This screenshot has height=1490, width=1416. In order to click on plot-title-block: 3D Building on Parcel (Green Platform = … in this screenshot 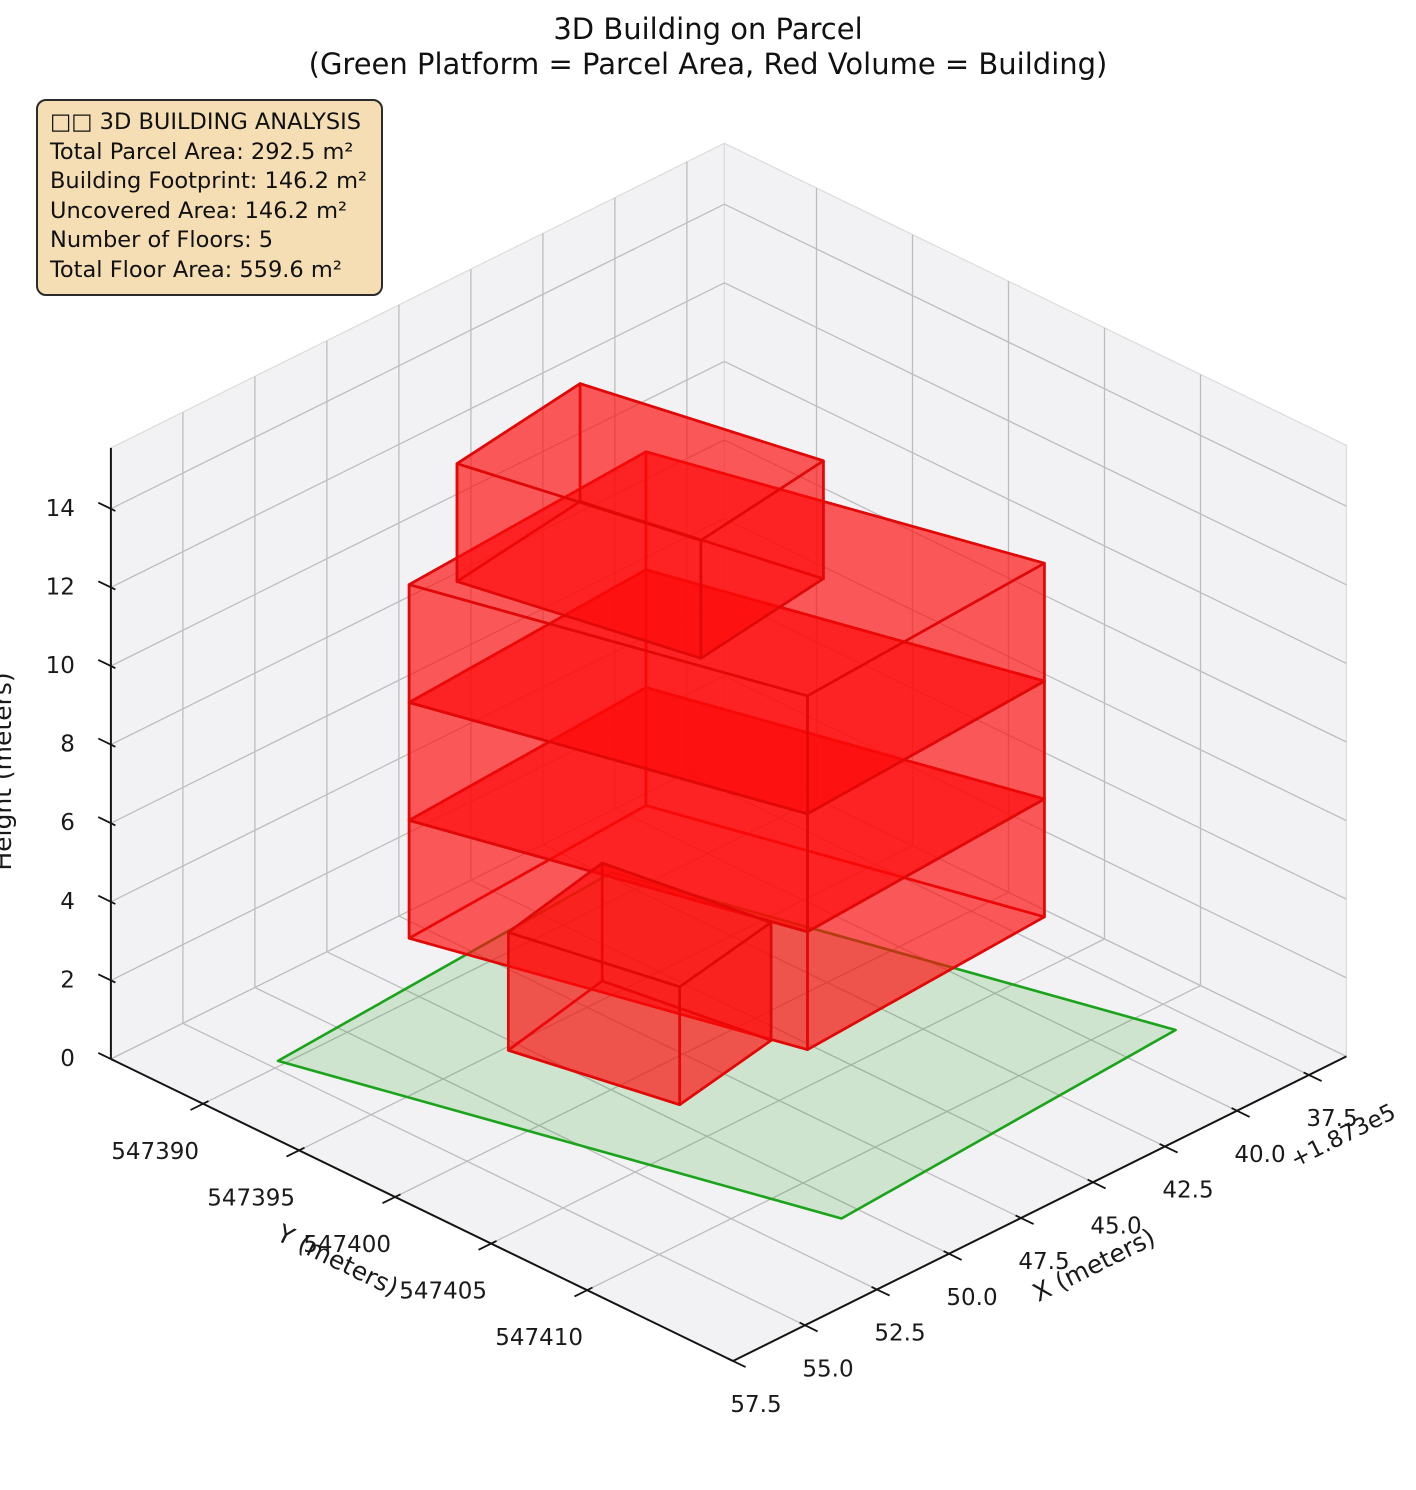, I will do `click(708, 47)`.